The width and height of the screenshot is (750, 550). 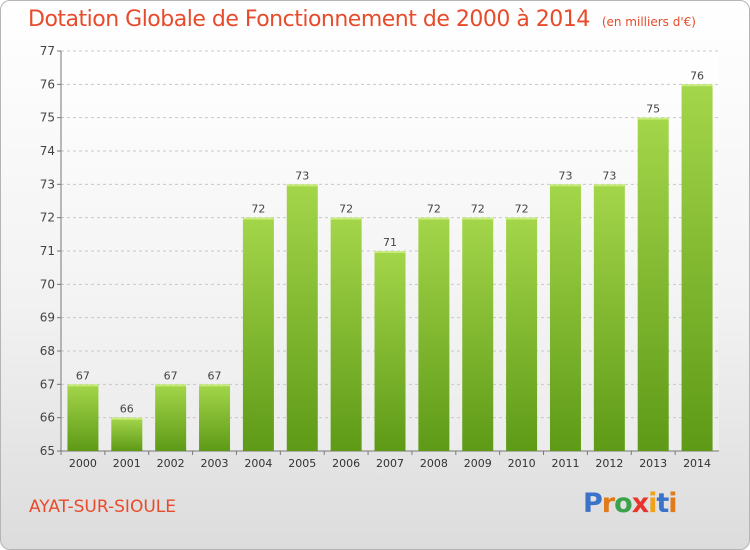 I want to click on data-label: 75, so click(x=653, y=109).